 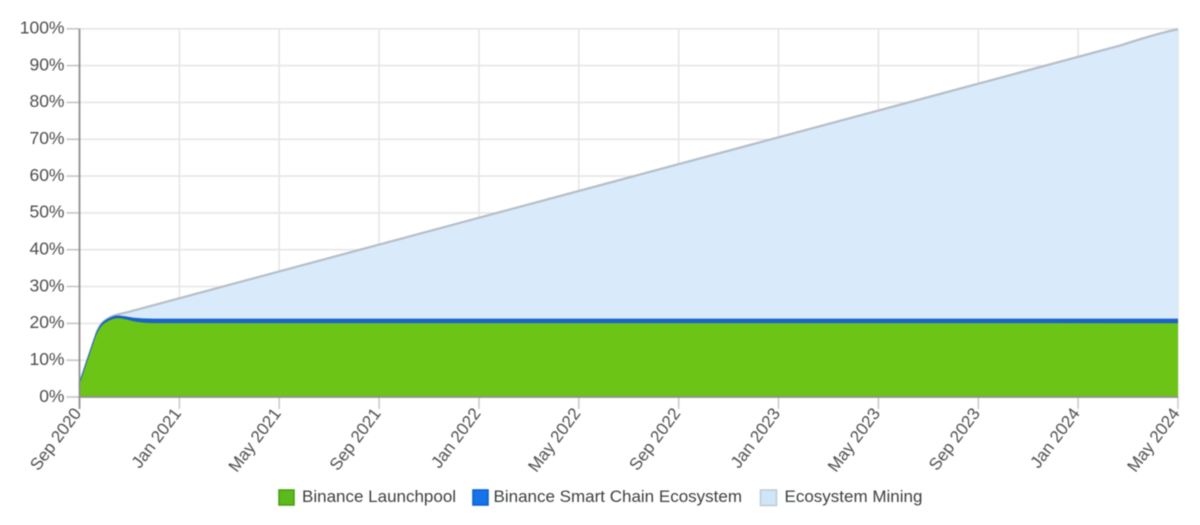 What do you see at coordinates (854, 496) in the screenshot?
I see `svg-text: Ecosystem Mining` at bounding box center [854, 496].